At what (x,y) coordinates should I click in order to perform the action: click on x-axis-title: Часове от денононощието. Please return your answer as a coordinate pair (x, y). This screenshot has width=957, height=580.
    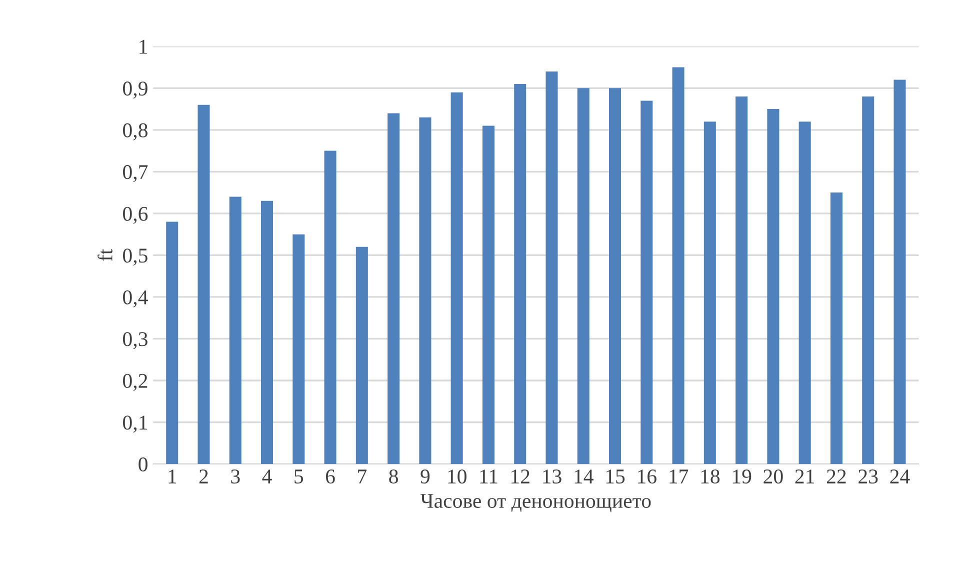
    Looking at the image, I should click on (535, 503).